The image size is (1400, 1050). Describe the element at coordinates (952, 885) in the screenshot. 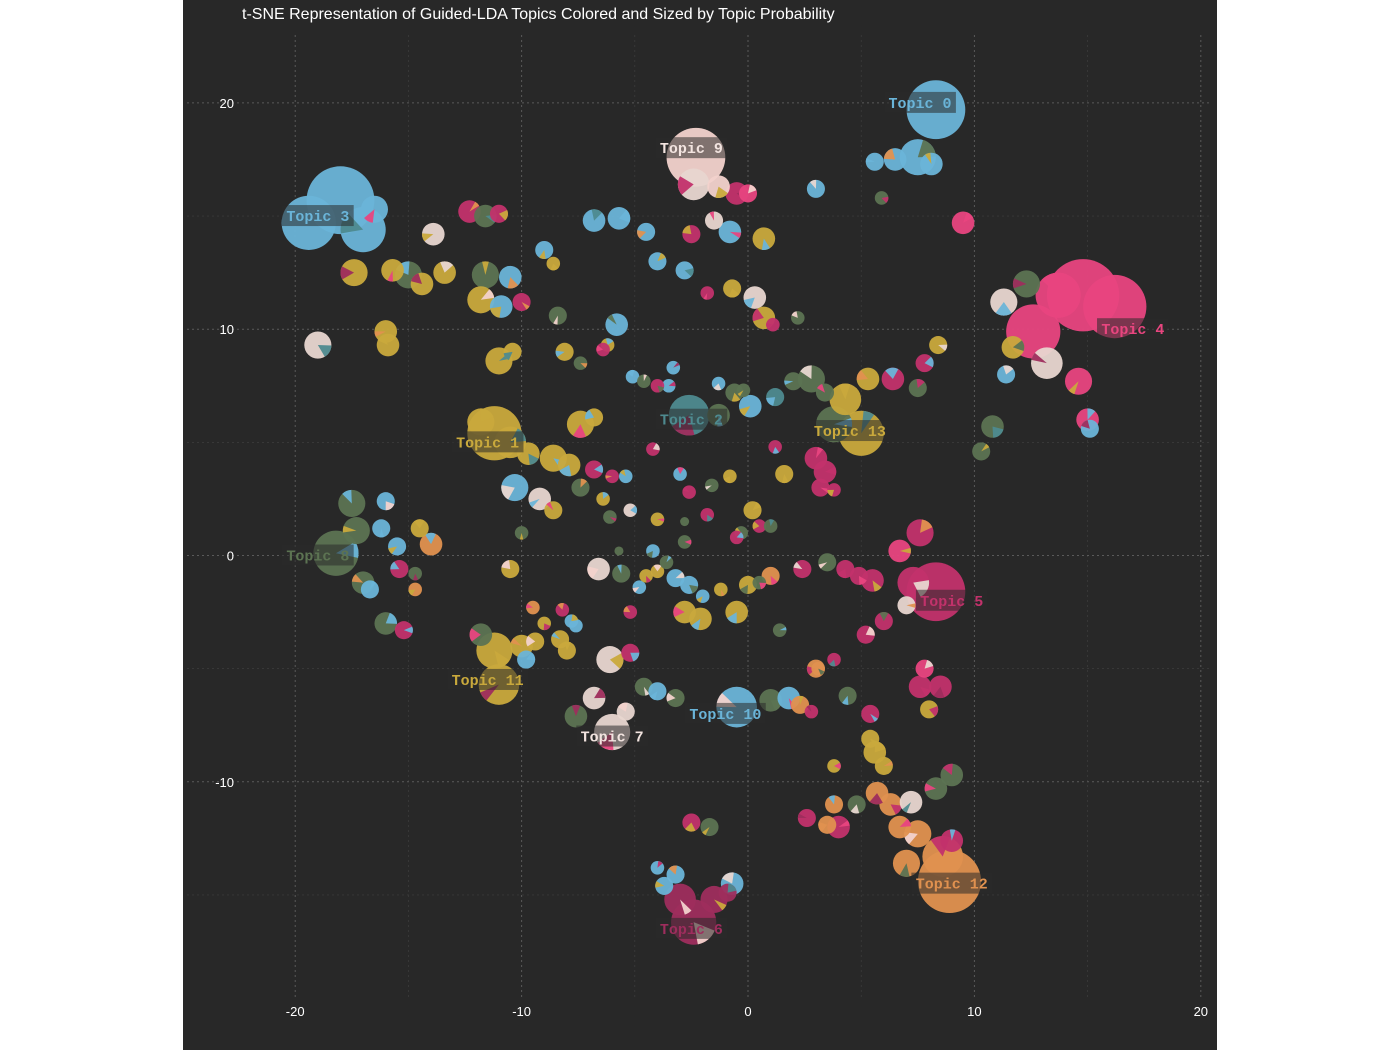

I see `topic-label: Topic 12` at that location.